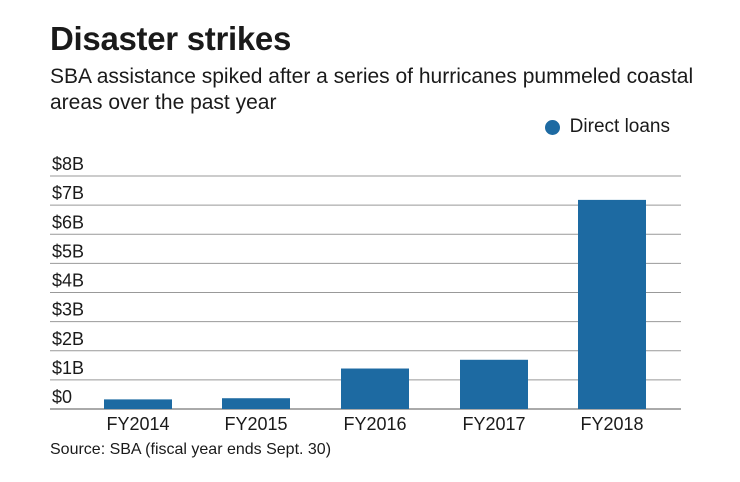 This screenshot has height=482, width=740. What do you see at coordinates (68, 251) in the screenshot?
I see `y-tick-label: $5B` at bounding box center [68, 251].